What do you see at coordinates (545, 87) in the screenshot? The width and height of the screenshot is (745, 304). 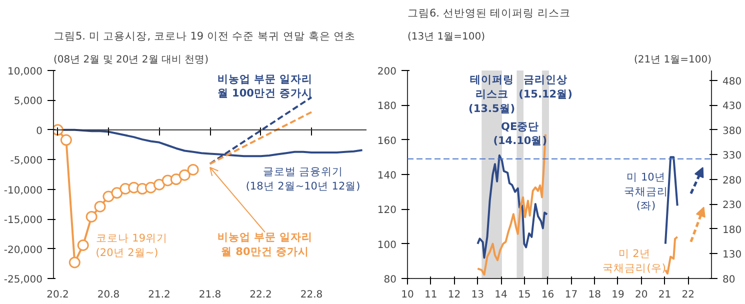 I see `band-label: 금리인상 (15.12월)` at bounding box center [545, 87].